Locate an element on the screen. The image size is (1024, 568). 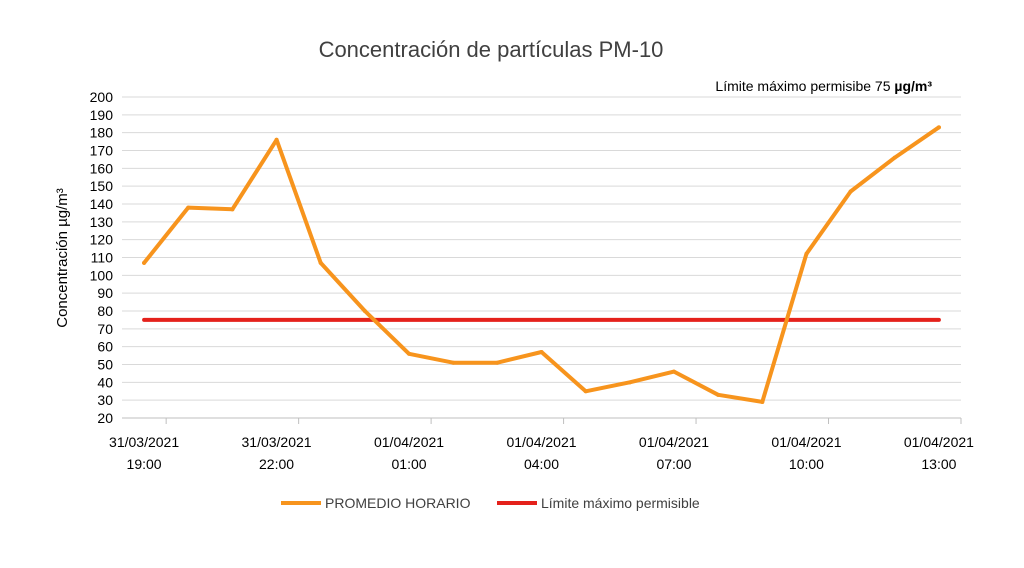
y-axis-label: Concentración µg/m³ is located at coordinates (62, 258).